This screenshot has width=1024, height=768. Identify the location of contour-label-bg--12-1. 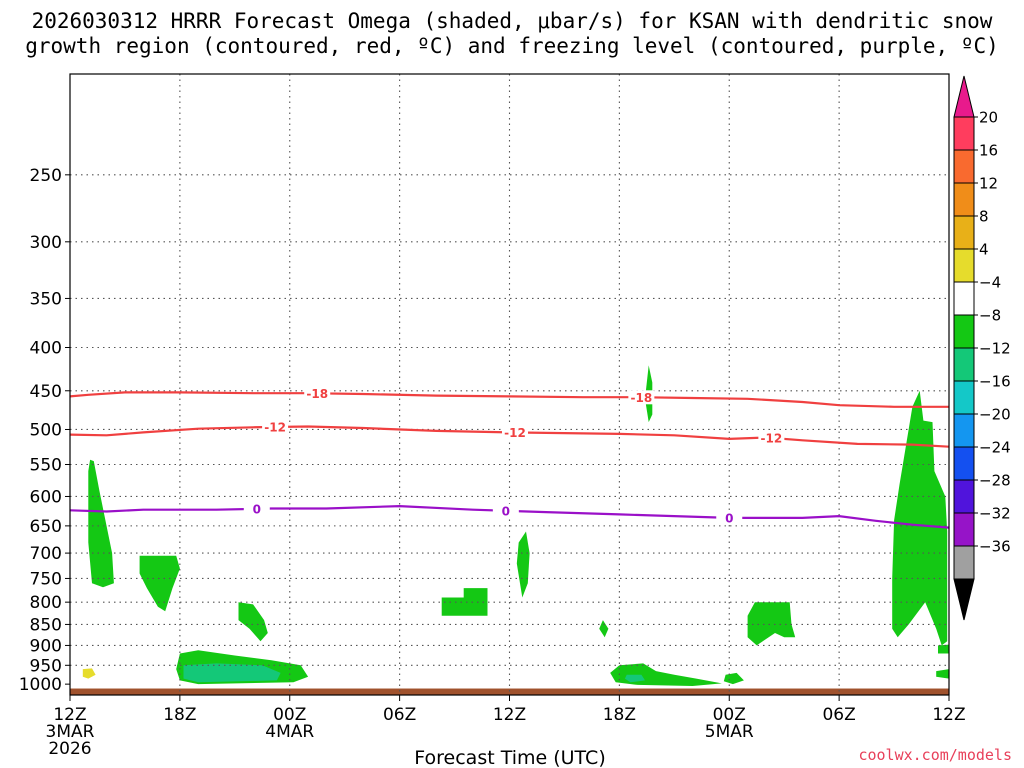
(514, 432).